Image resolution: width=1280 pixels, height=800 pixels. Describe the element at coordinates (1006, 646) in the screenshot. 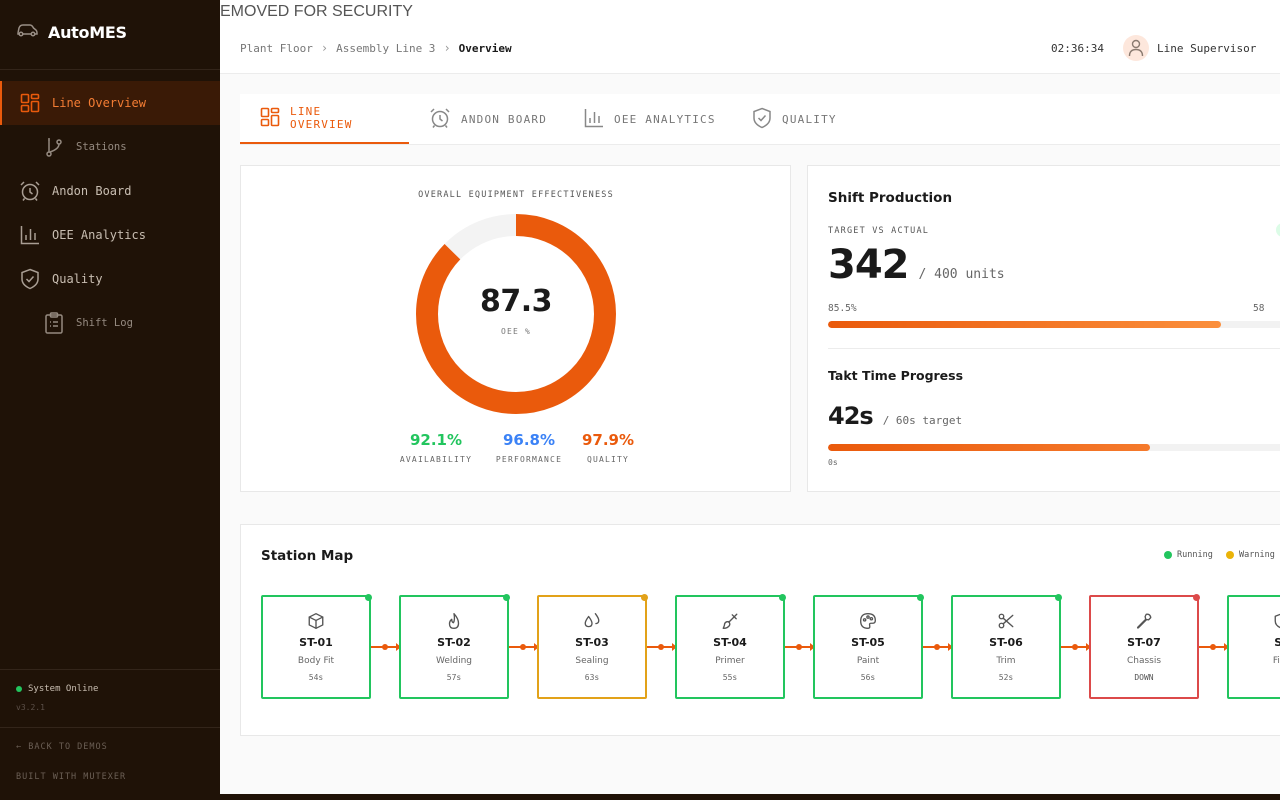

I see `station-card-st-06: ST-06 Trim 52s` at that location.